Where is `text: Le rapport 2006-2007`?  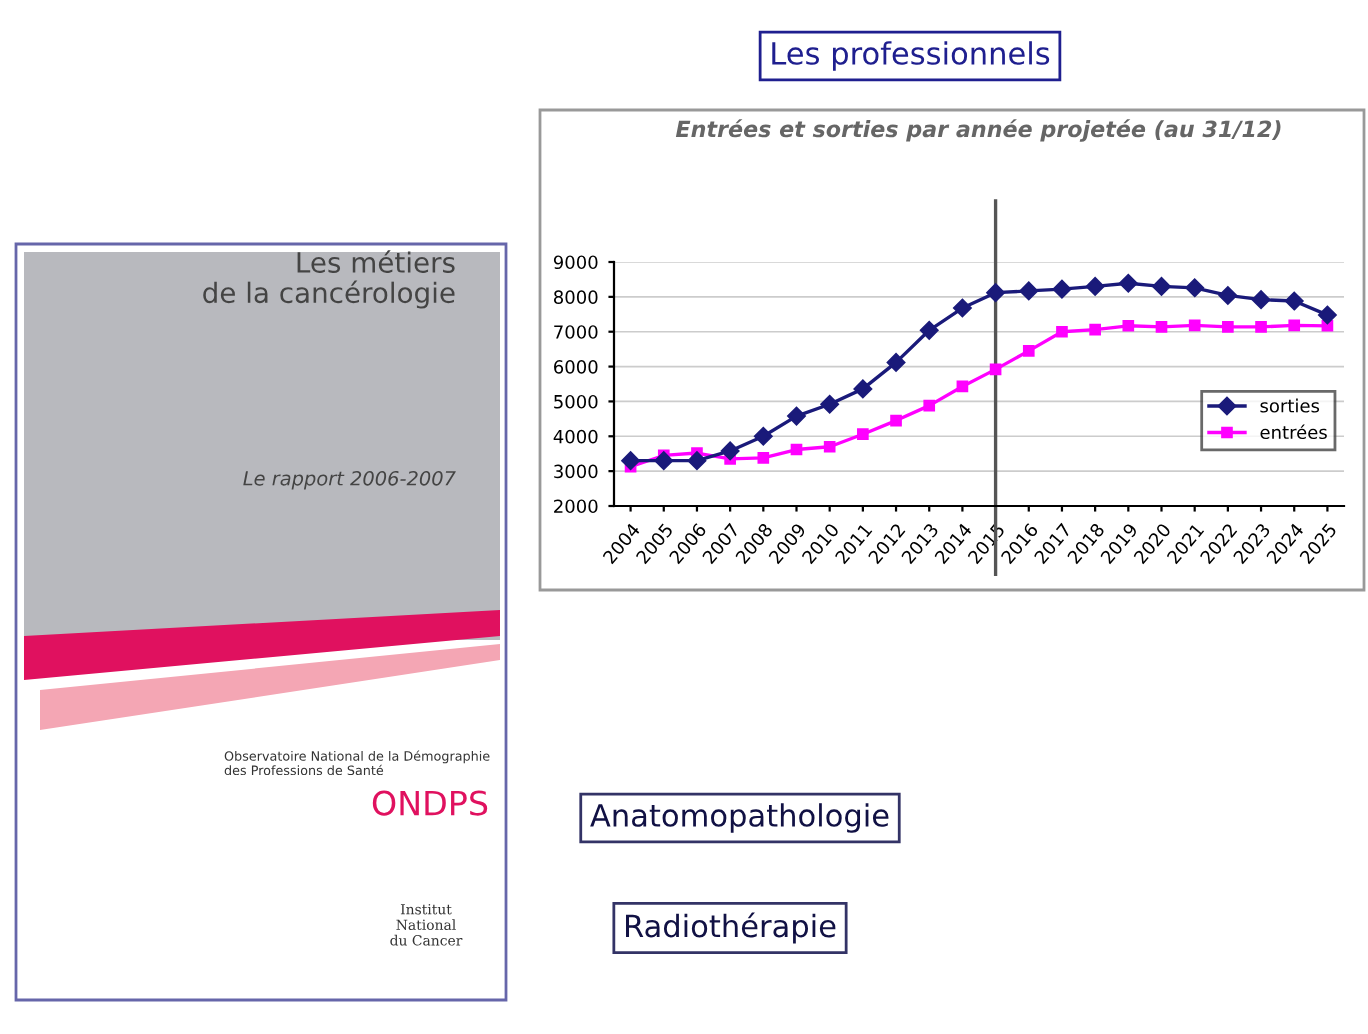 text: Le rapport 2006-2007 is located at coordinates (349, 480).